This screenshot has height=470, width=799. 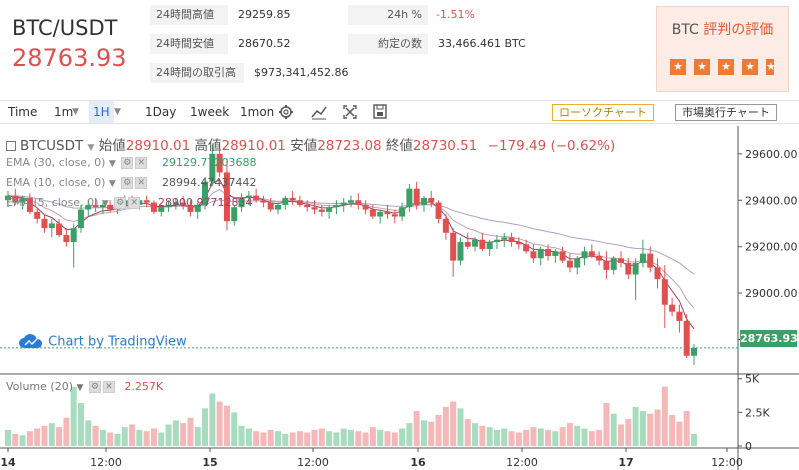 I want to click on stat-trades: 約定の数 33,466.461 BTC, so click(x=443, y=44).